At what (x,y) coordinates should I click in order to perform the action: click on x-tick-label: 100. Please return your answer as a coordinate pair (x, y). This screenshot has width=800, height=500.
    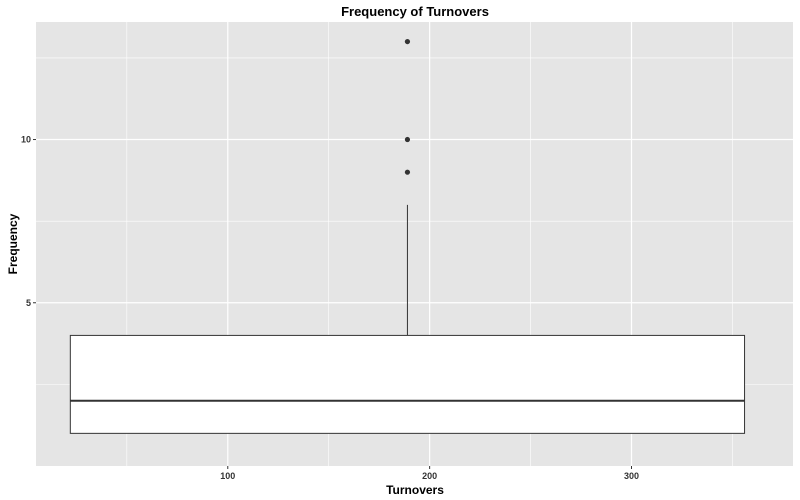
    Looking at the image, I should click on (227, 476).